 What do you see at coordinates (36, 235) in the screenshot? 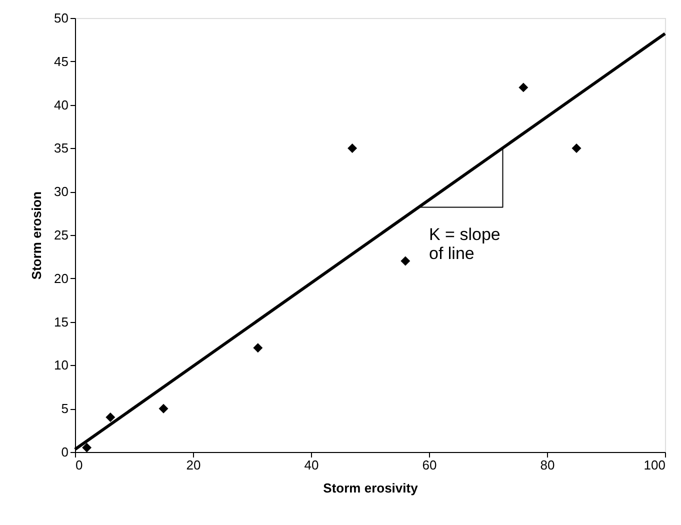
I see `y-axis-title: Storm erosion` at bounding box center [36, 235].